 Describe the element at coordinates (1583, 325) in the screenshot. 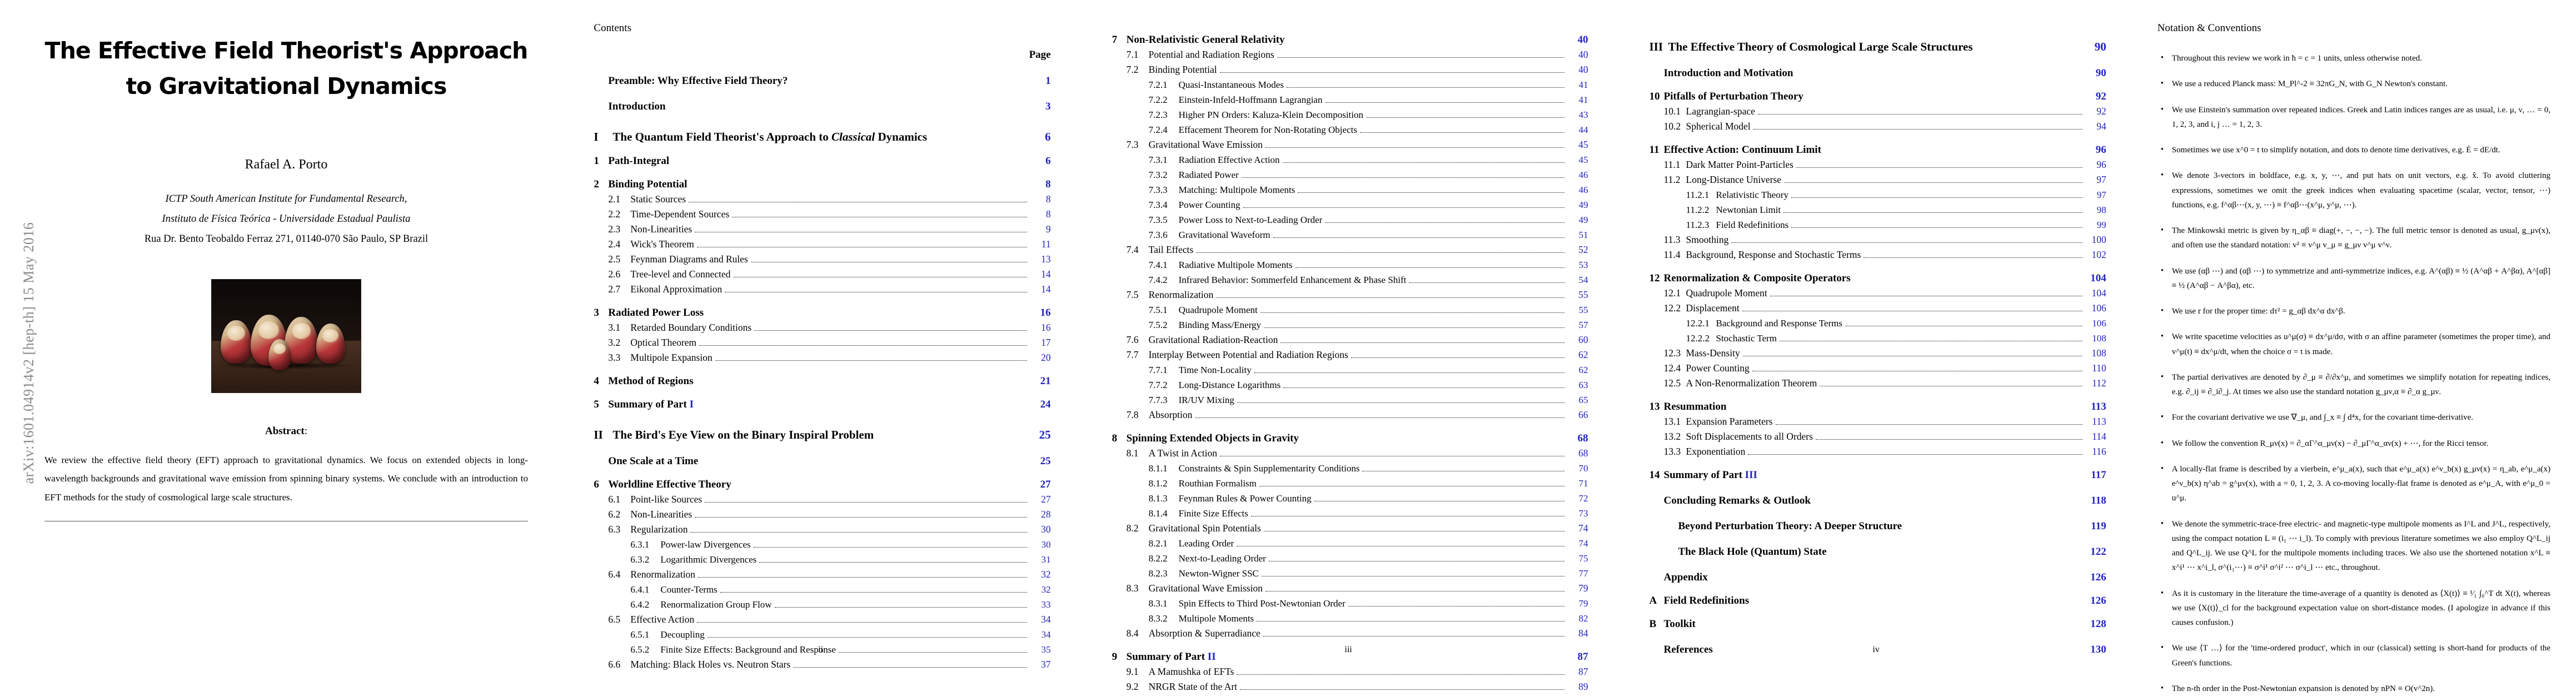

I see `toc-entry-page-number: 57` at that location.